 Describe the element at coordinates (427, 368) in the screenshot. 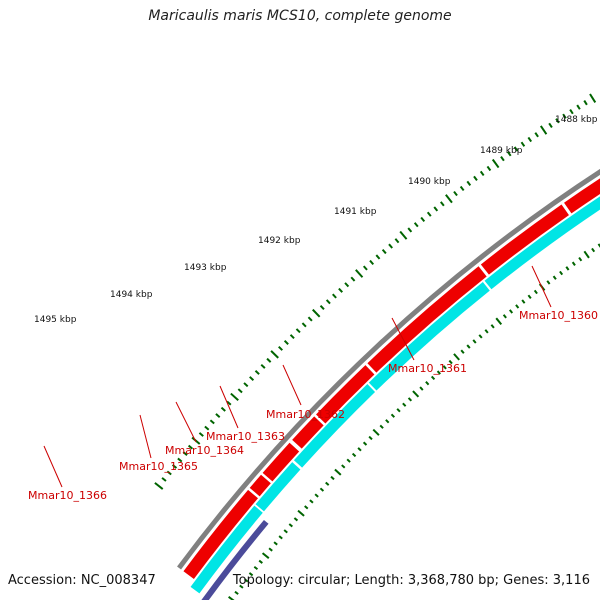

I see `gene-label: Mmar10_1361` at that location.